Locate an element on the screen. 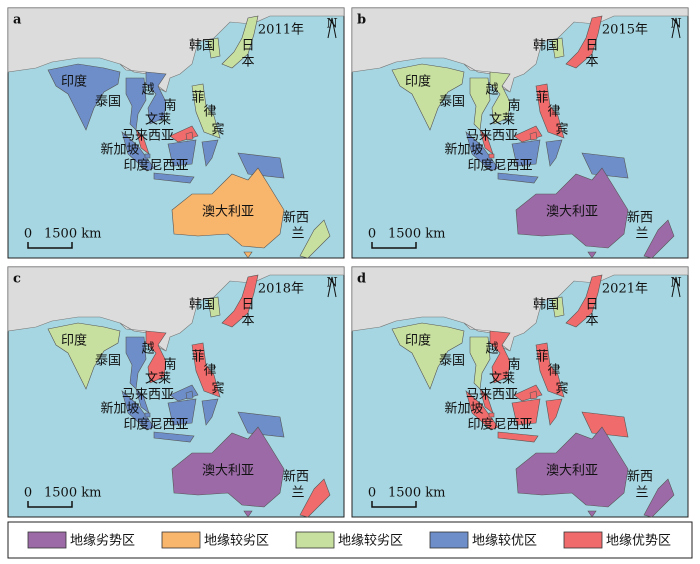  panel-label: b is located at coordinates (361, 20).